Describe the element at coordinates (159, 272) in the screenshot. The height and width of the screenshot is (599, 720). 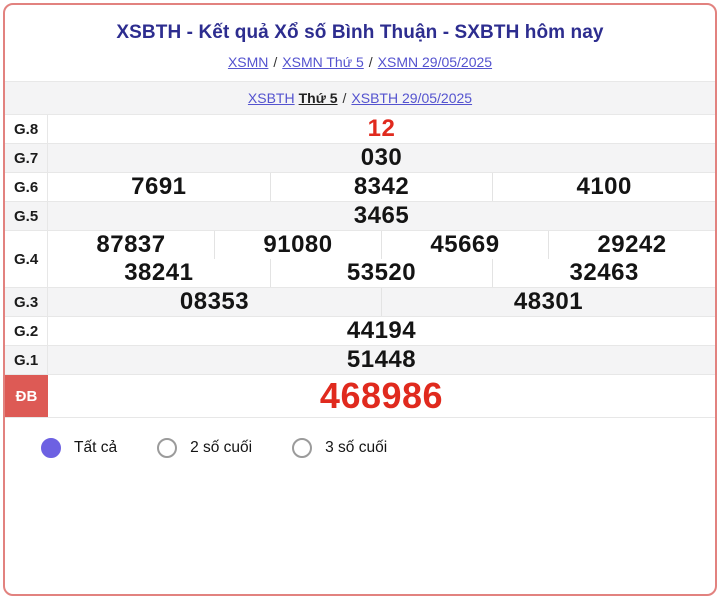
I see `prize-number: 38241` at that location.